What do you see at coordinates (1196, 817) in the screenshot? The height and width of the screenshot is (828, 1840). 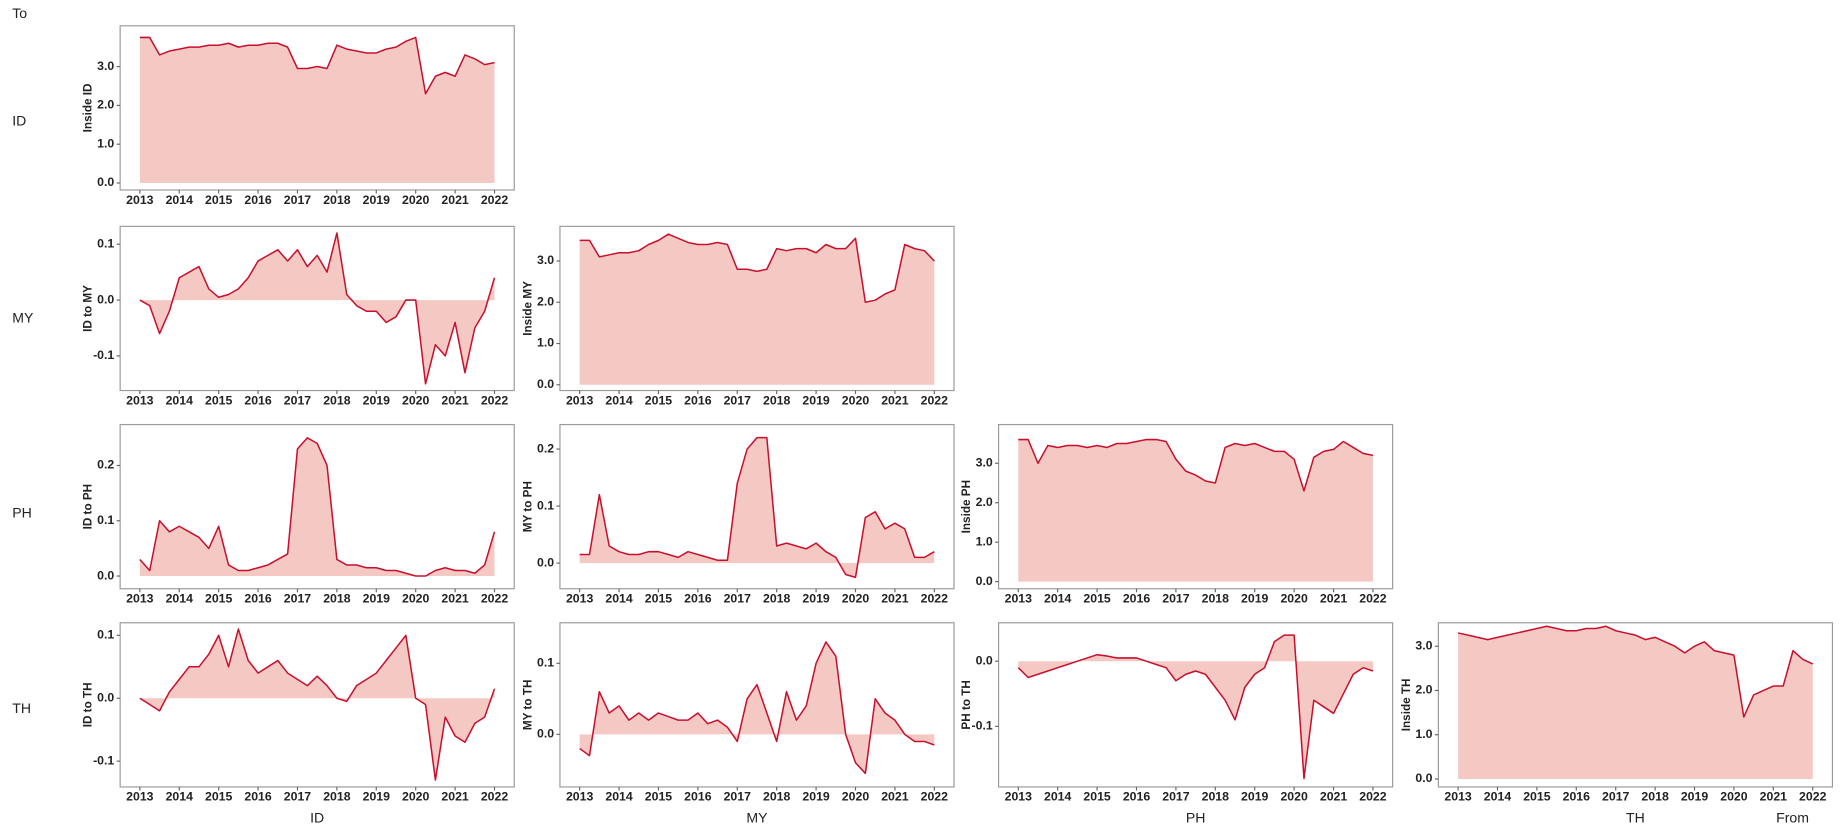 I see `column-label: PH` at bounding box center [1196, 817].